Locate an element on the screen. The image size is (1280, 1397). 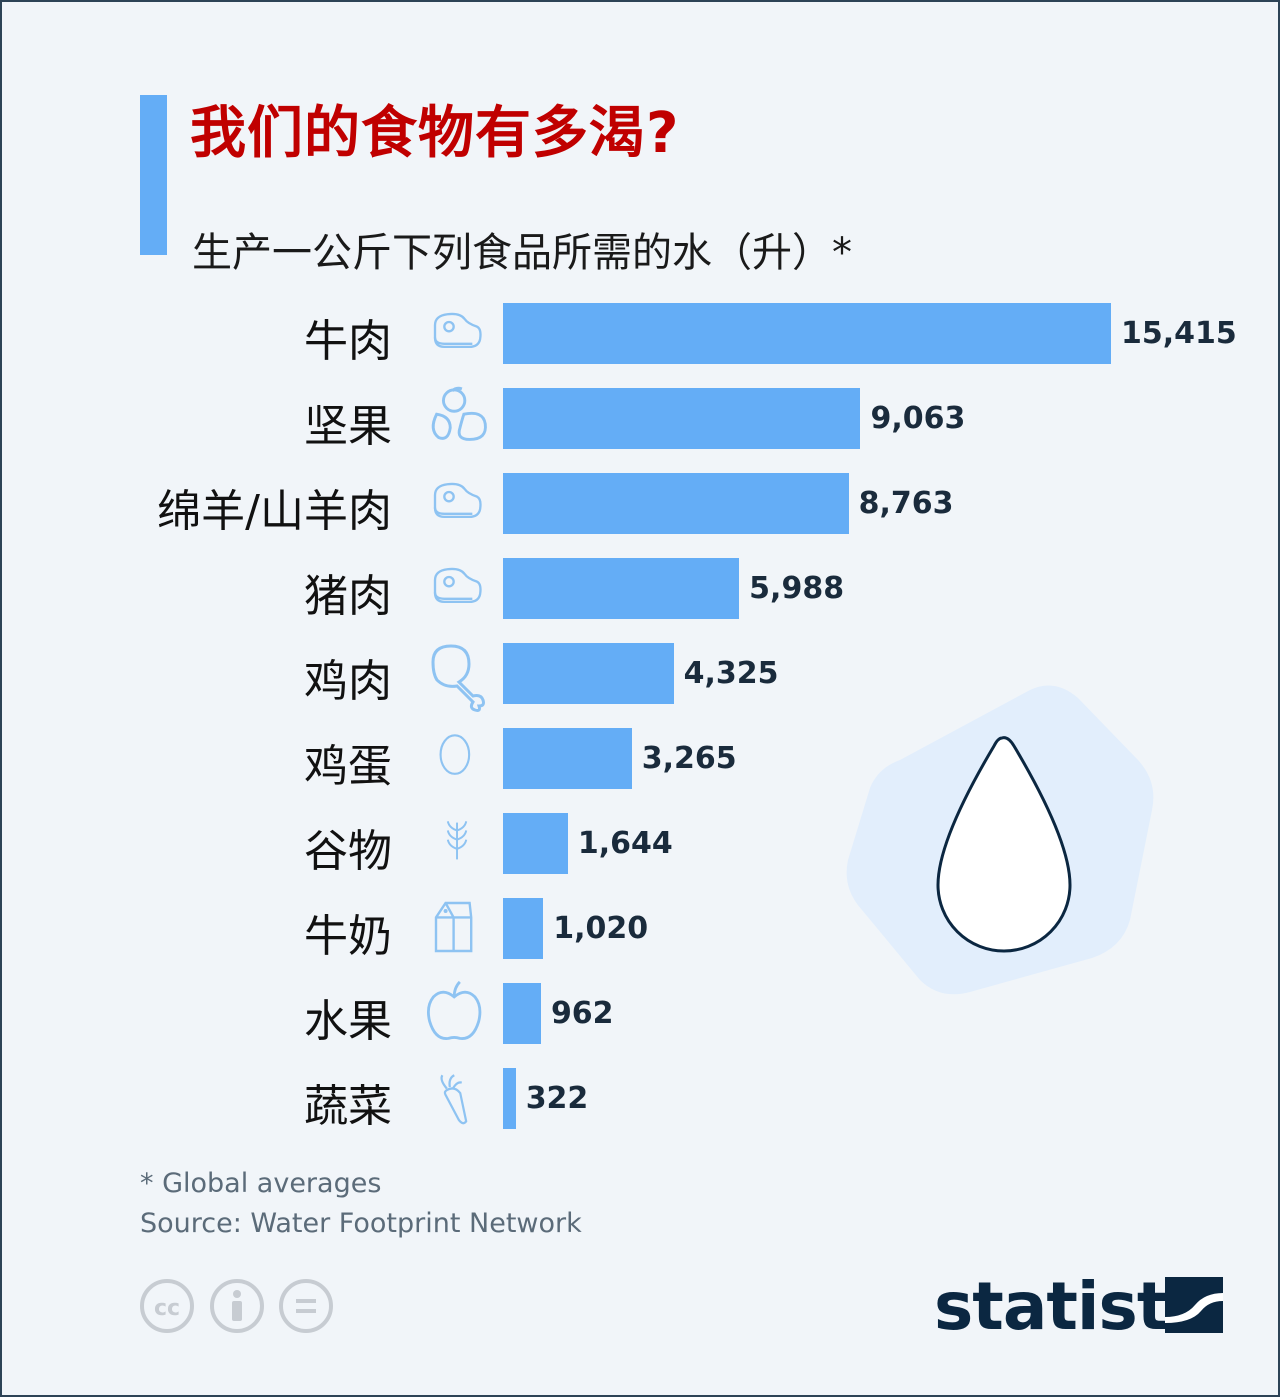
drumstick-icon is located at coordinates (458, 678).